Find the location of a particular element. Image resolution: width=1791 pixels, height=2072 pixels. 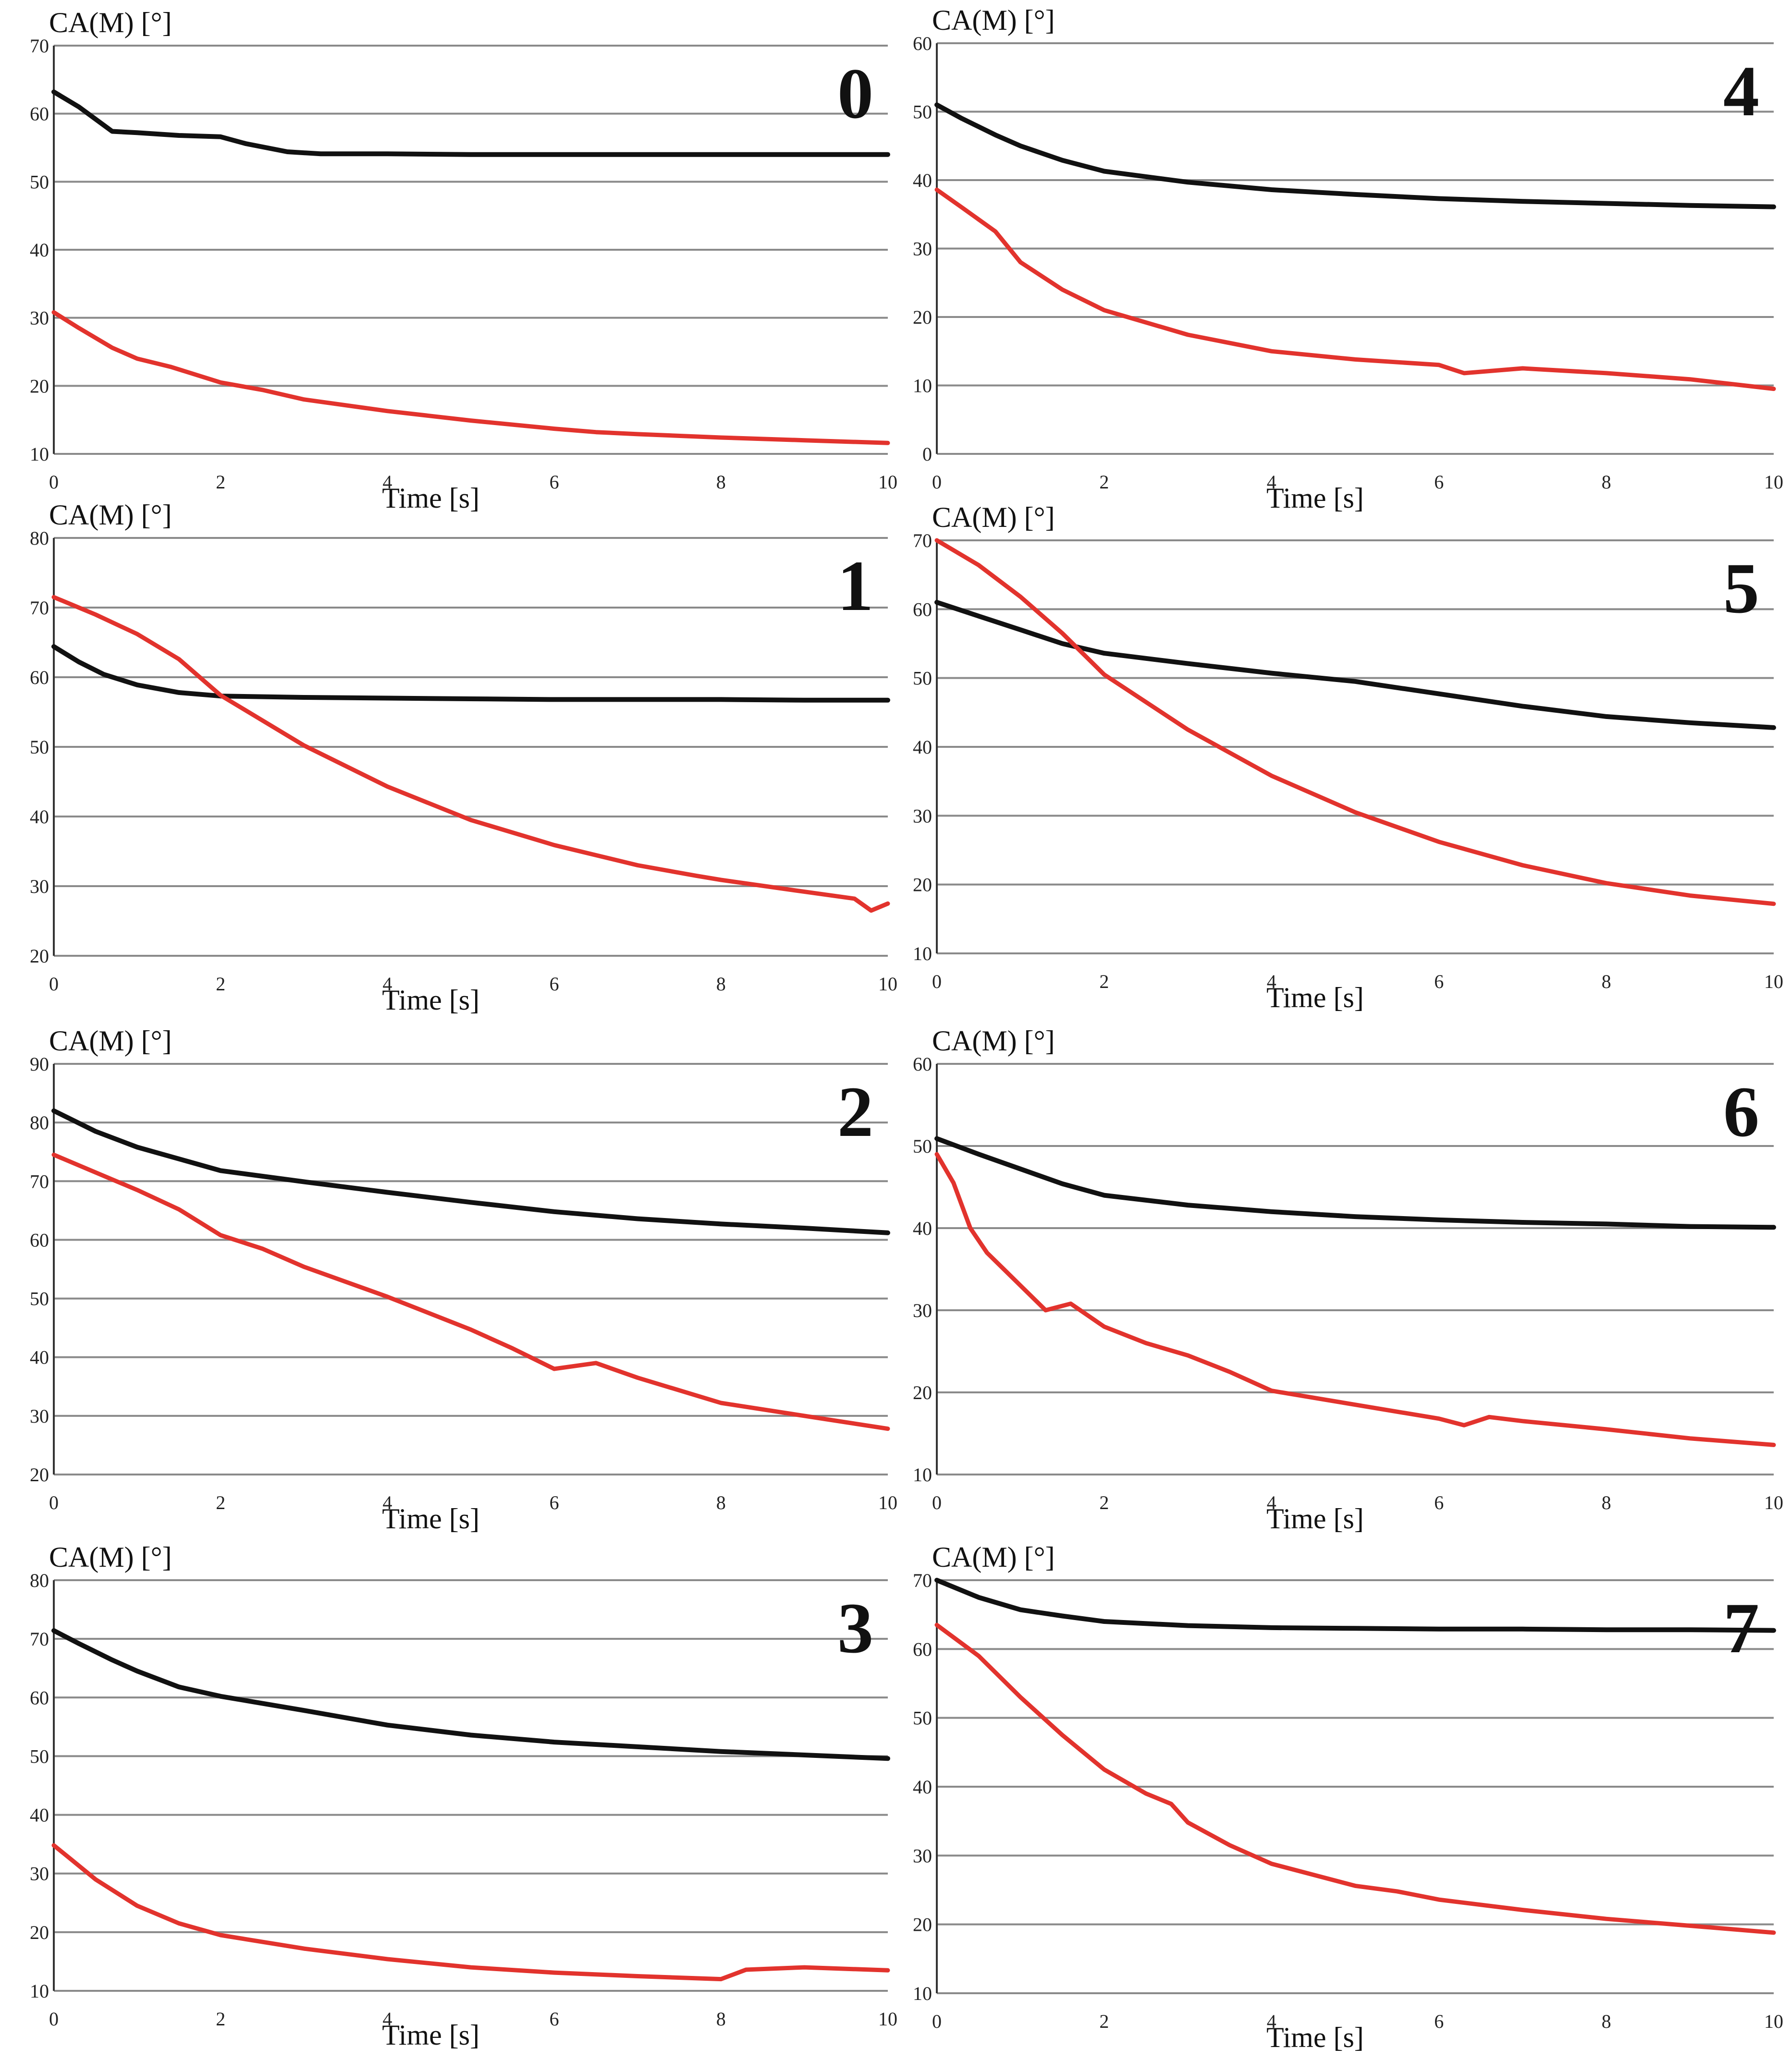

panel-number: 5 is located at coordinates (1741, 588).